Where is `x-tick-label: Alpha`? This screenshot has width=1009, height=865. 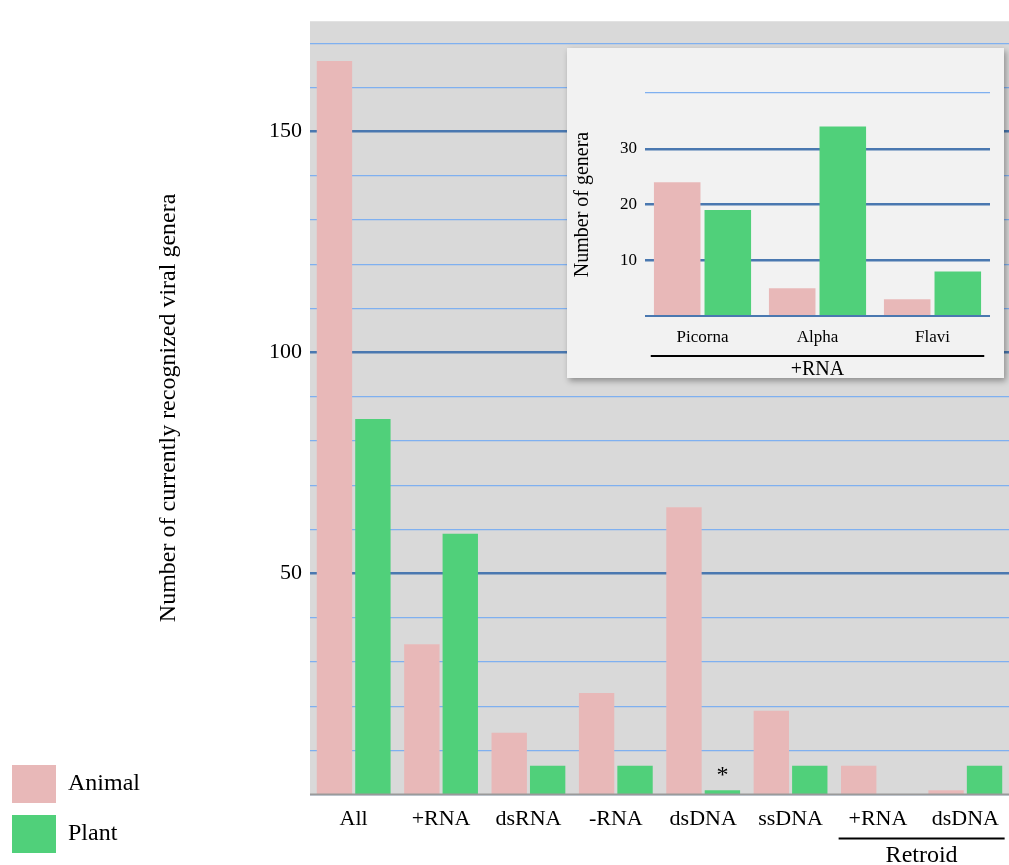
x-tick-label: Alpha is located at coordinates (817, 336).